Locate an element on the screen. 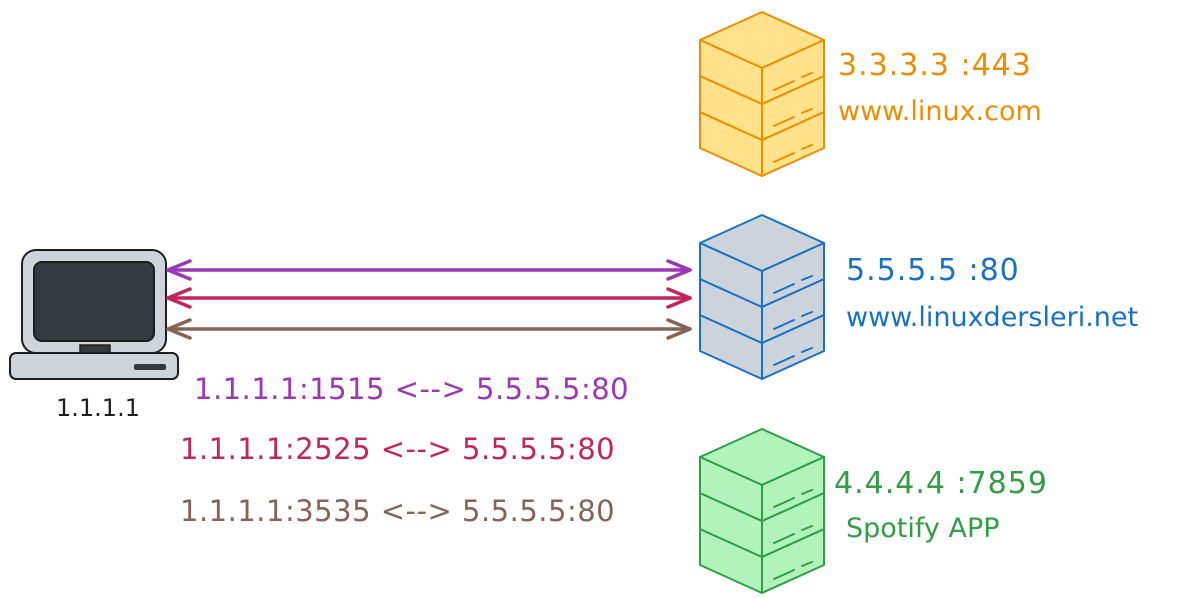 This screenshot has width=1200, height=598. server-spotify-icon is located at coordinates (762, 511).